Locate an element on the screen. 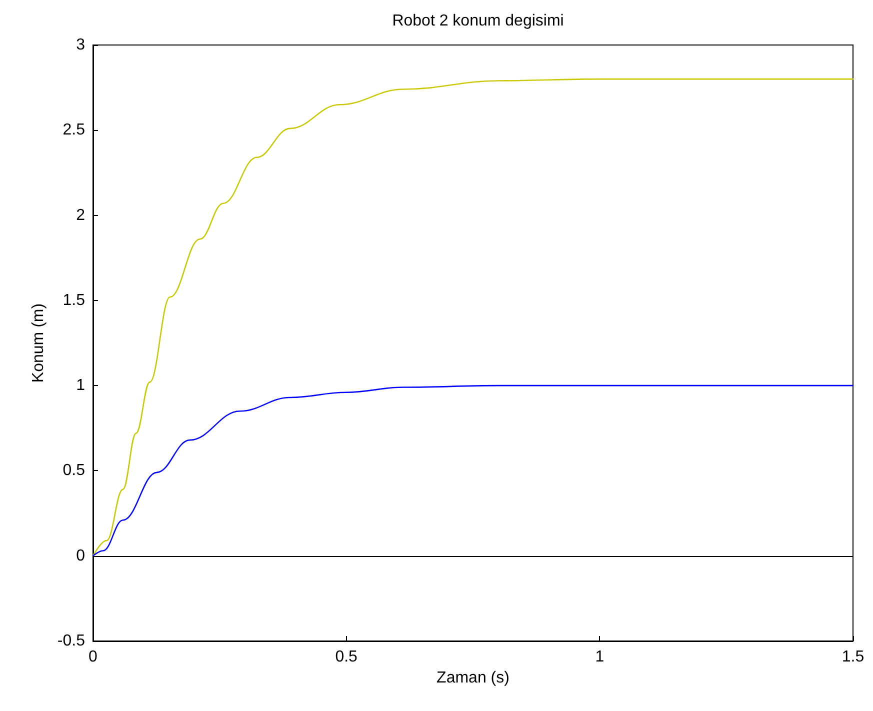 This screenshot has height=711, width=873. x-tick-label: 0.5 is located at coordinates (346, 657).